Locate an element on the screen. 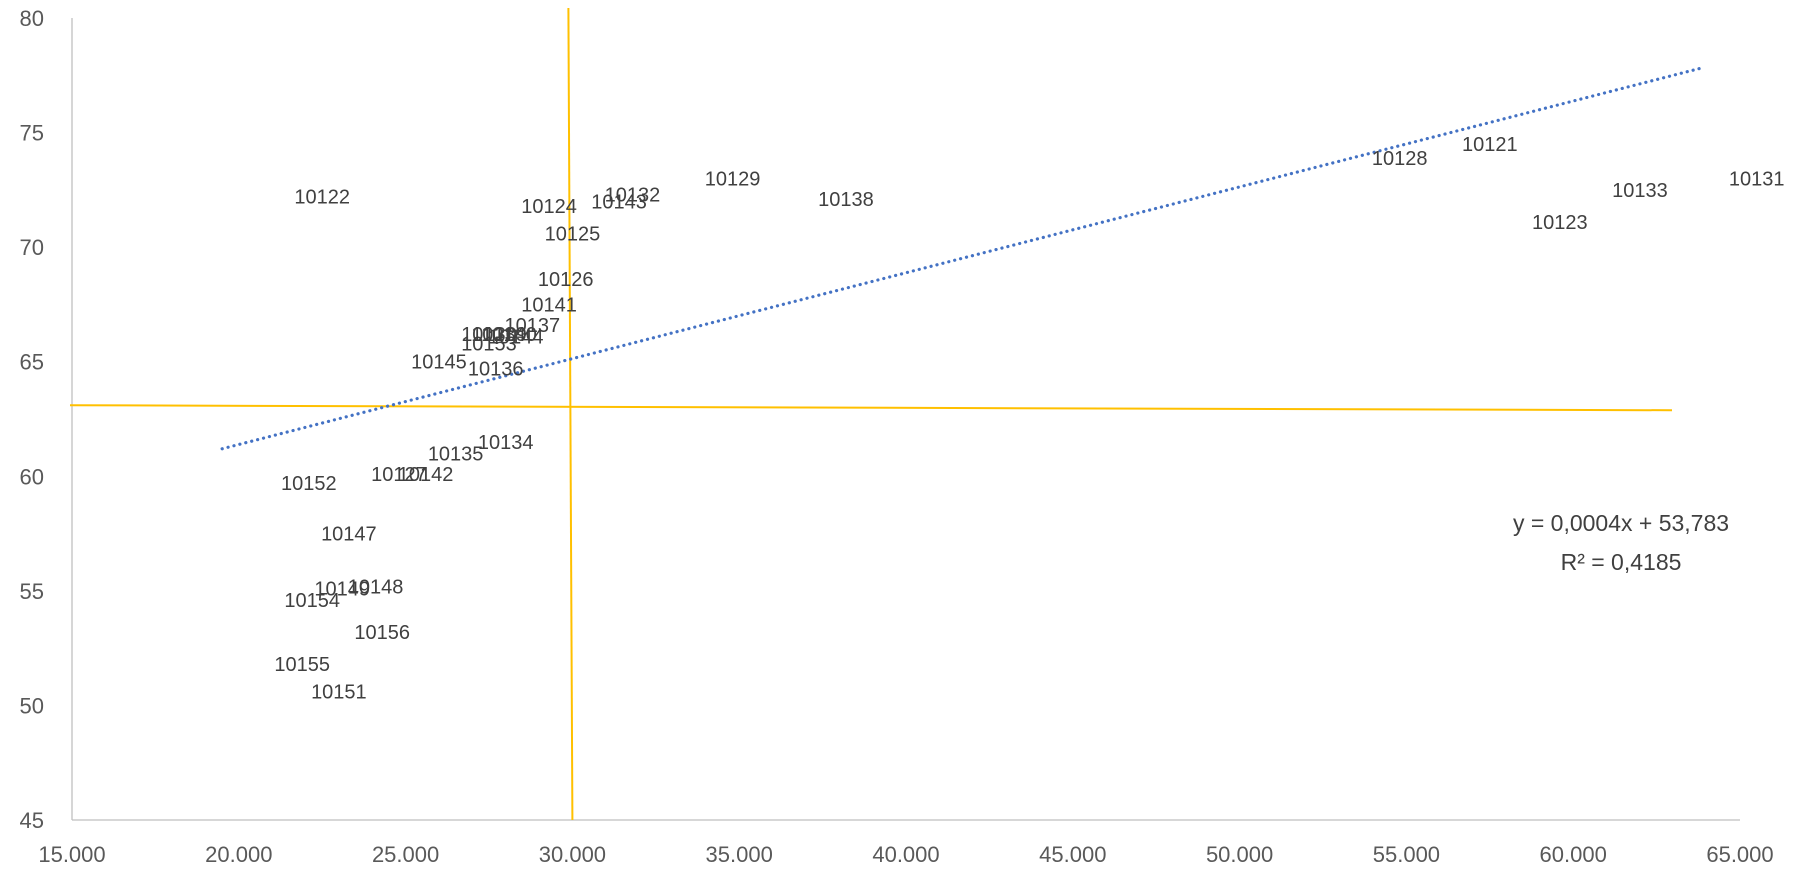 The image size is (1800, 871). point-label: 10142 is located at coordinates (426, 475).